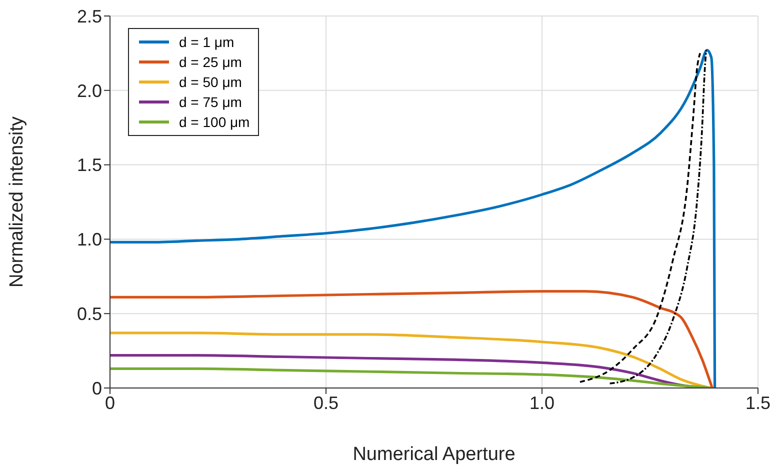 This screenshot has height=468, width=778. Describe the element at coordinates (97, 388) in the screenshot. I see `y-tick-label: 0` at that location.